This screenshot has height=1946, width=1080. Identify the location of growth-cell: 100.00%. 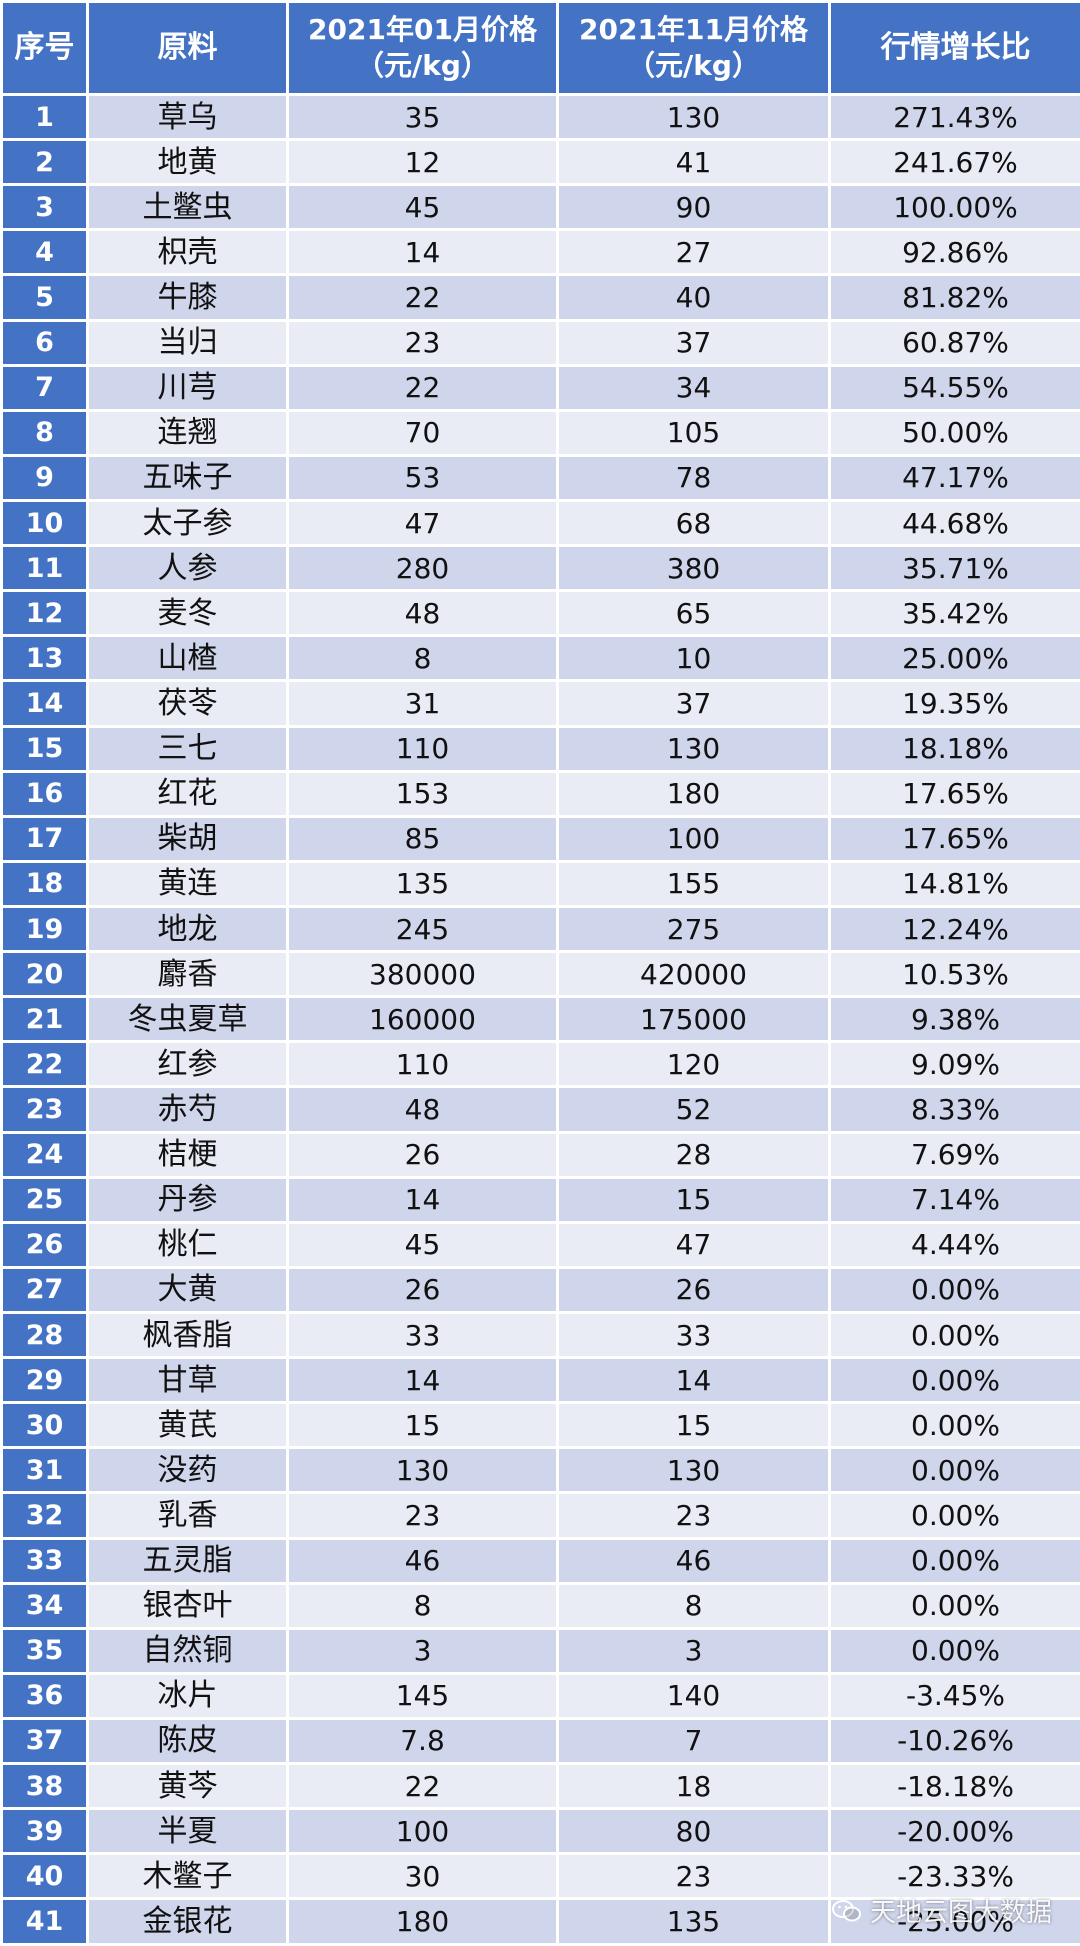
(954, 207).